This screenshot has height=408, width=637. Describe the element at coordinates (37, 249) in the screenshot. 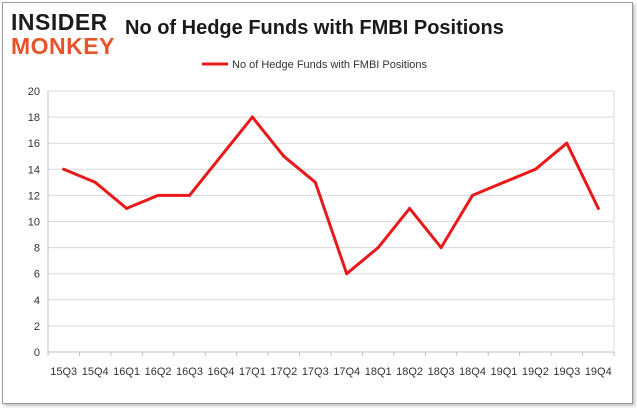

I see `y-tick-label: 8` at that location.